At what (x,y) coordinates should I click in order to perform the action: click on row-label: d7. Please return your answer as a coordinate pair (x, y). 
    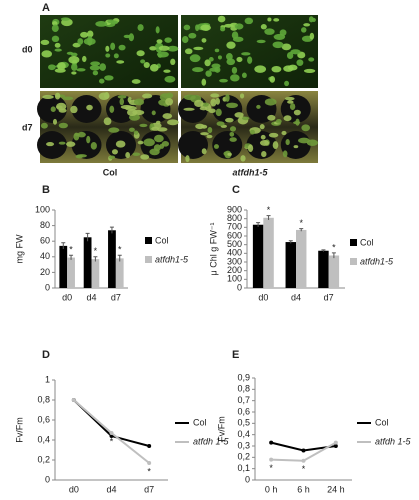
    Looking at the image, I should click on (27, 127).